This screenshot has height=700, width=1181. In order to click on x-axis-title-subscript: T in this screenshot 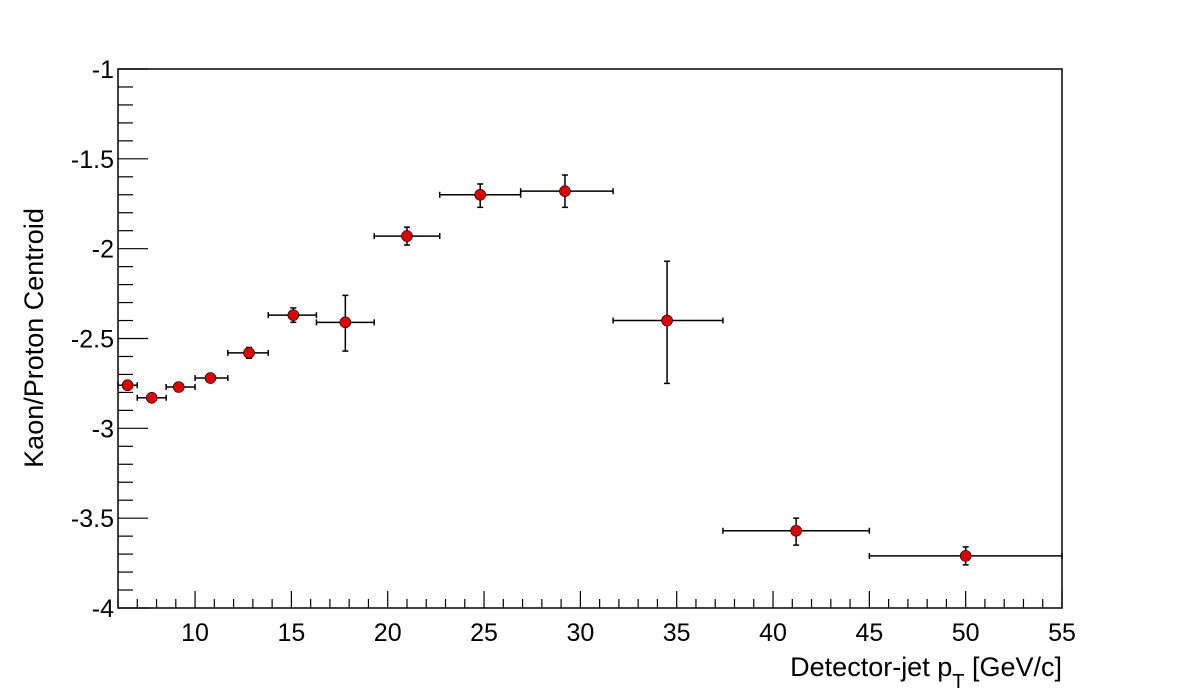, I will do `click(958, 682)`.